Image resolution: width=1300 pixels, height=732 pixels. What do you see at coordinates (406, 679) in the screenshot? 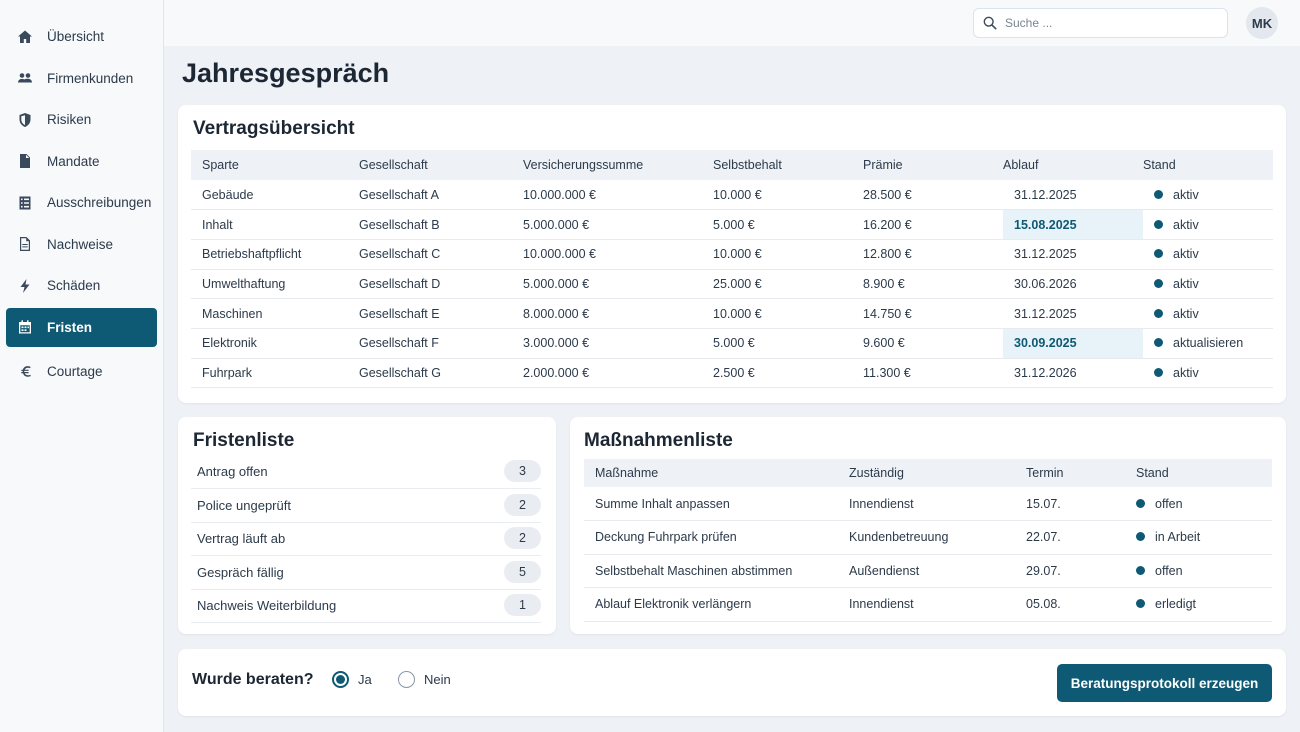
I see `radio-nein-circle` at bounding box center [406, 679].